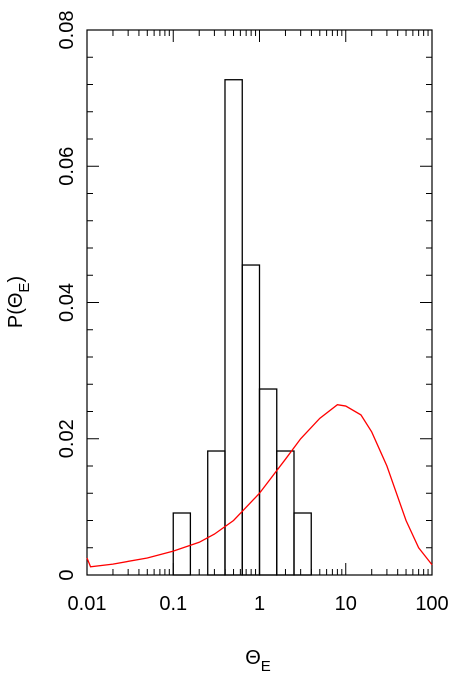 The height and width of the screenshot is (679, 458). Describe the element at coordinates (67, 302) in the screenshot. I see `y-tick-label: 0.04` at that location.